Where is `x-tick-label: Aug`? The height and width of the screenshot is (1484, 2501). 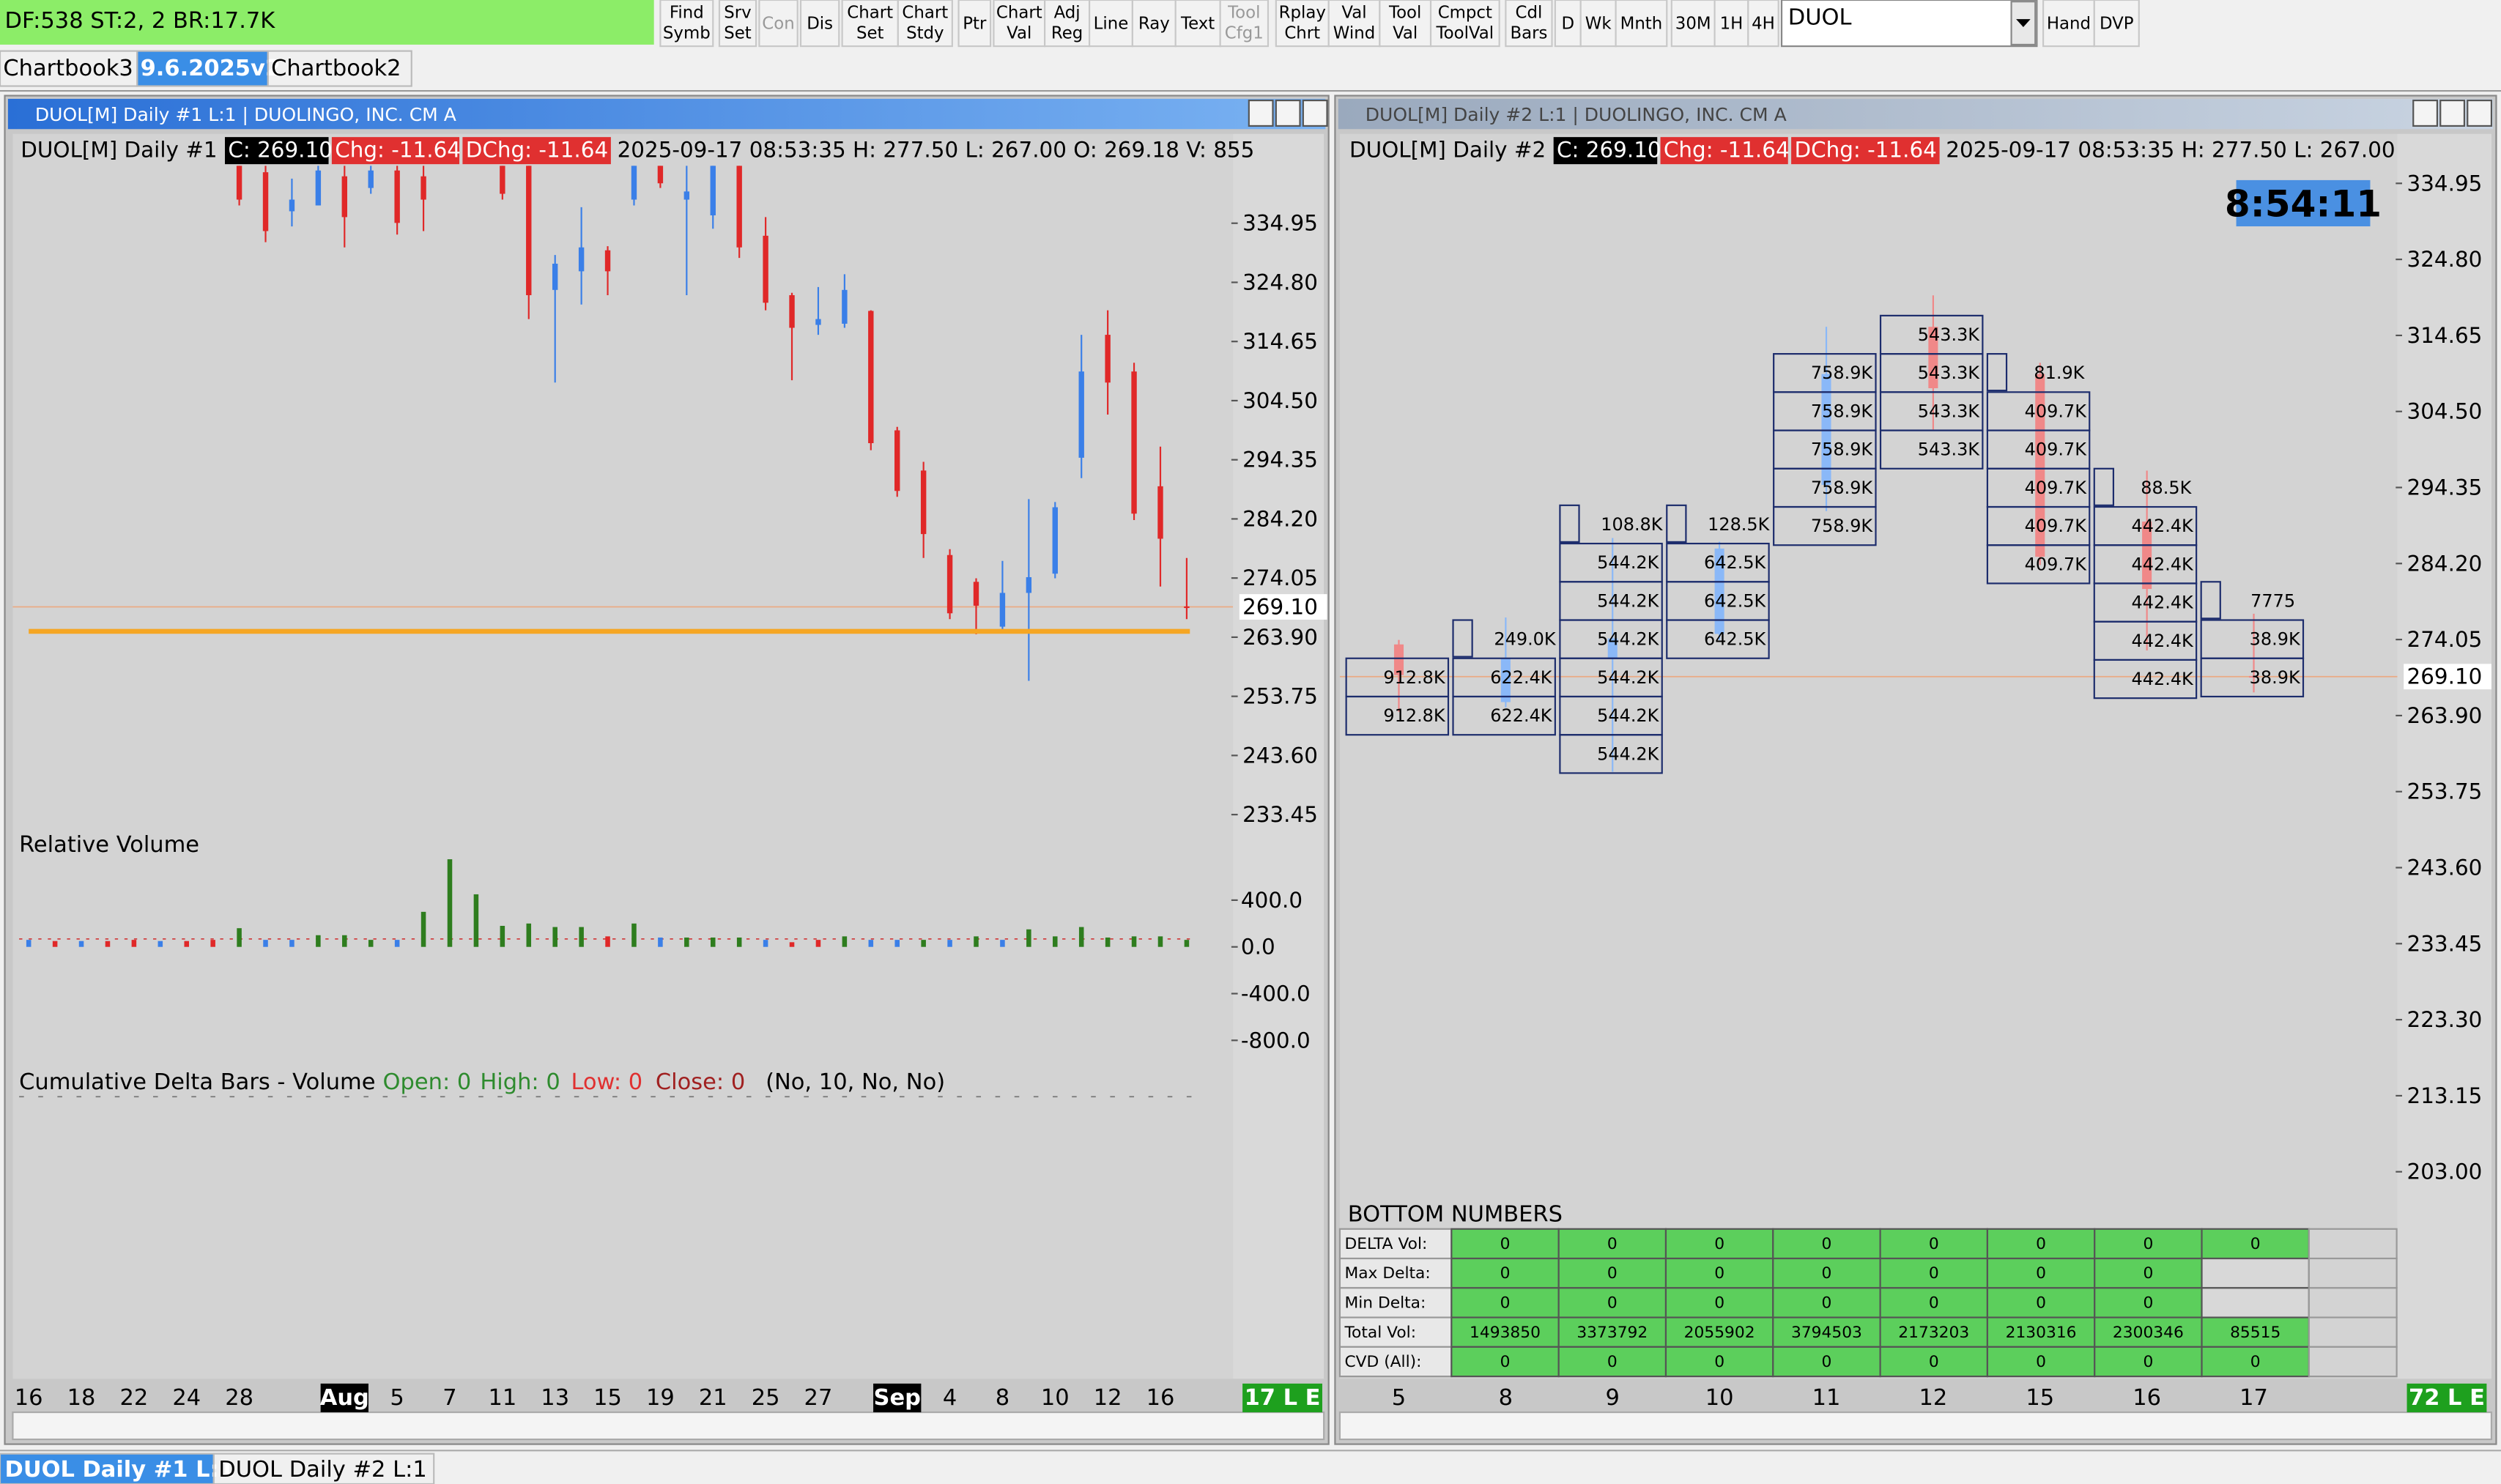
x-tick-label: Aug is located at coordinates (344, 1398).